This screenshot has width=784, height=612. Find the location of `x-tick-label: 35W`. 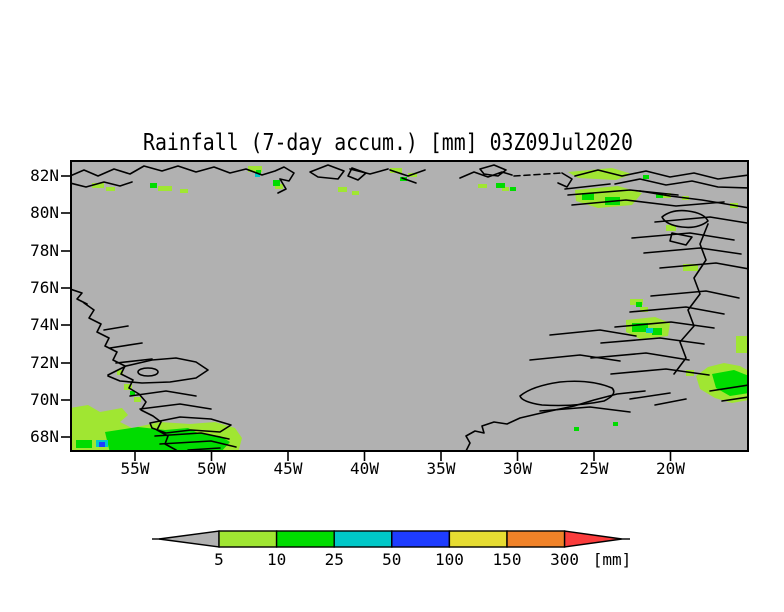

x-tick-label: 35W is located at coordinates (441, 468).